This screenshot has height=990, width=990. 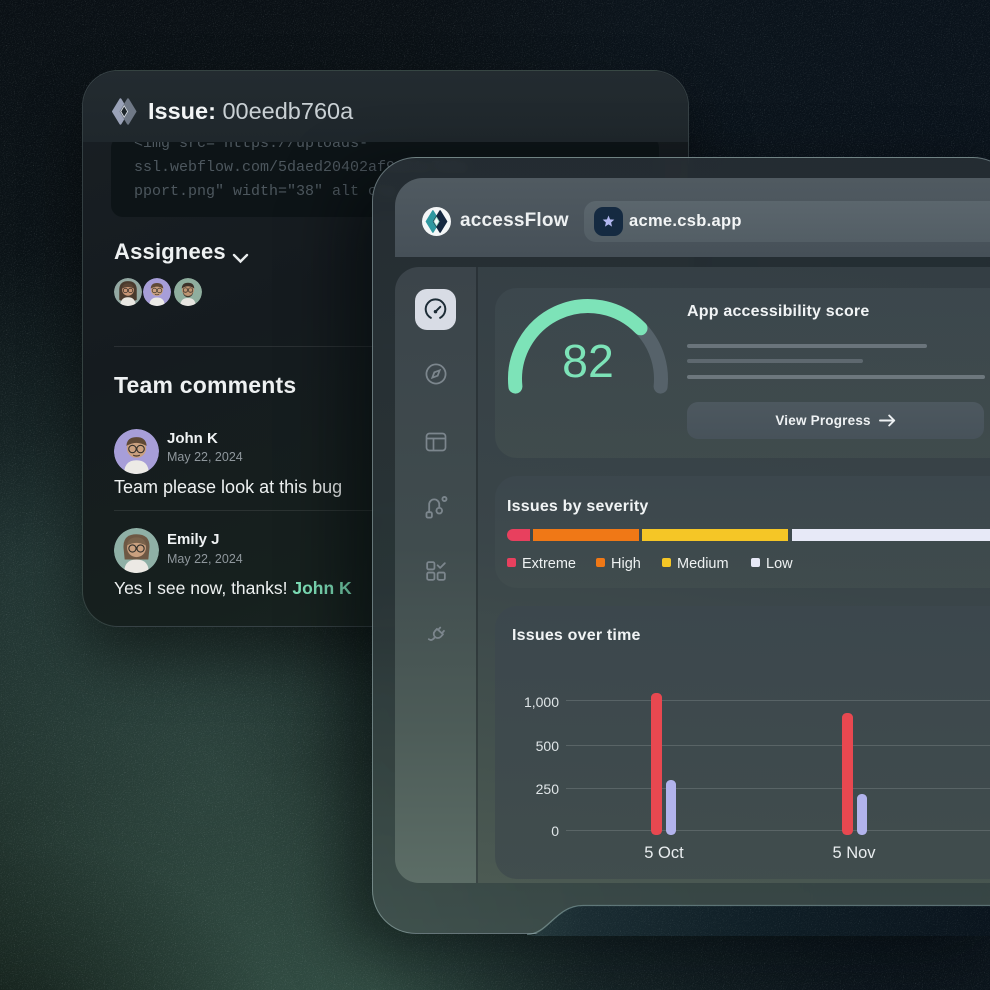 I want to click on svg-text: 82, so click(x=588, y=361).